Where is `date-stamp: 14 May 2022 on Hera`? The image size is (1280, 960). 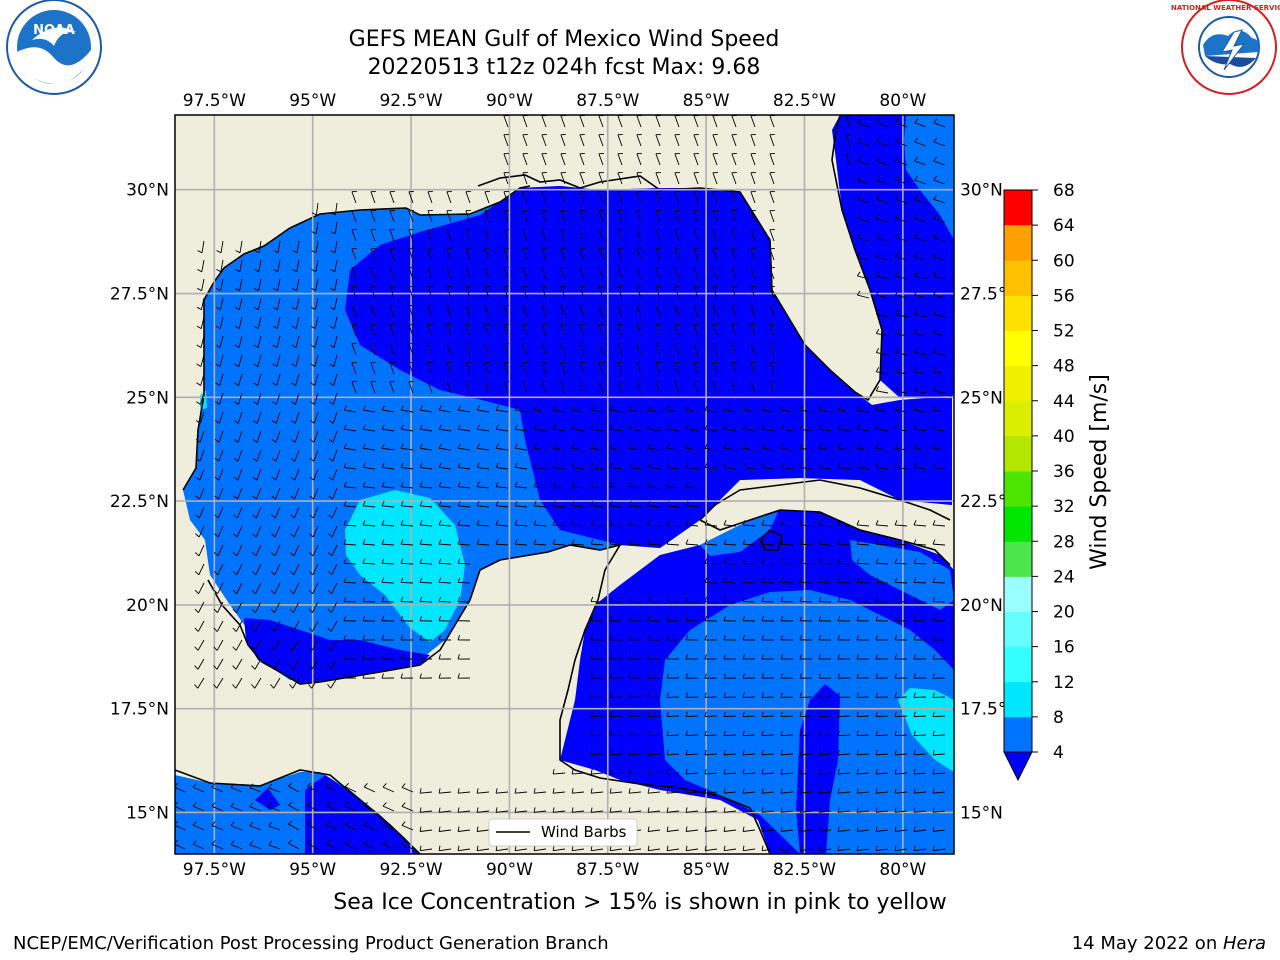
date-stamp: 14 May 2022 on Hera is located at coordinates (1169, 943).